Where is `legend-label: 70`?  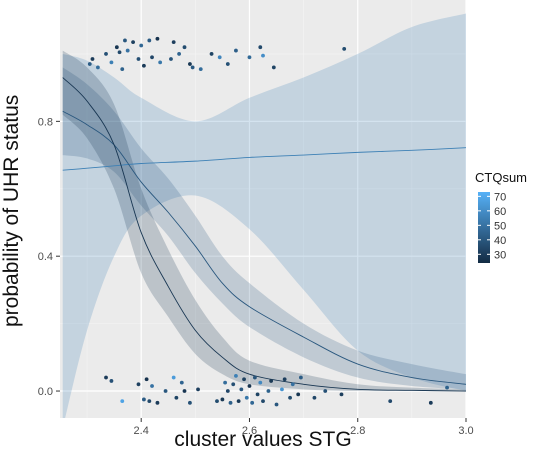
legend-label: 70 is located at coordinates (500, 197).